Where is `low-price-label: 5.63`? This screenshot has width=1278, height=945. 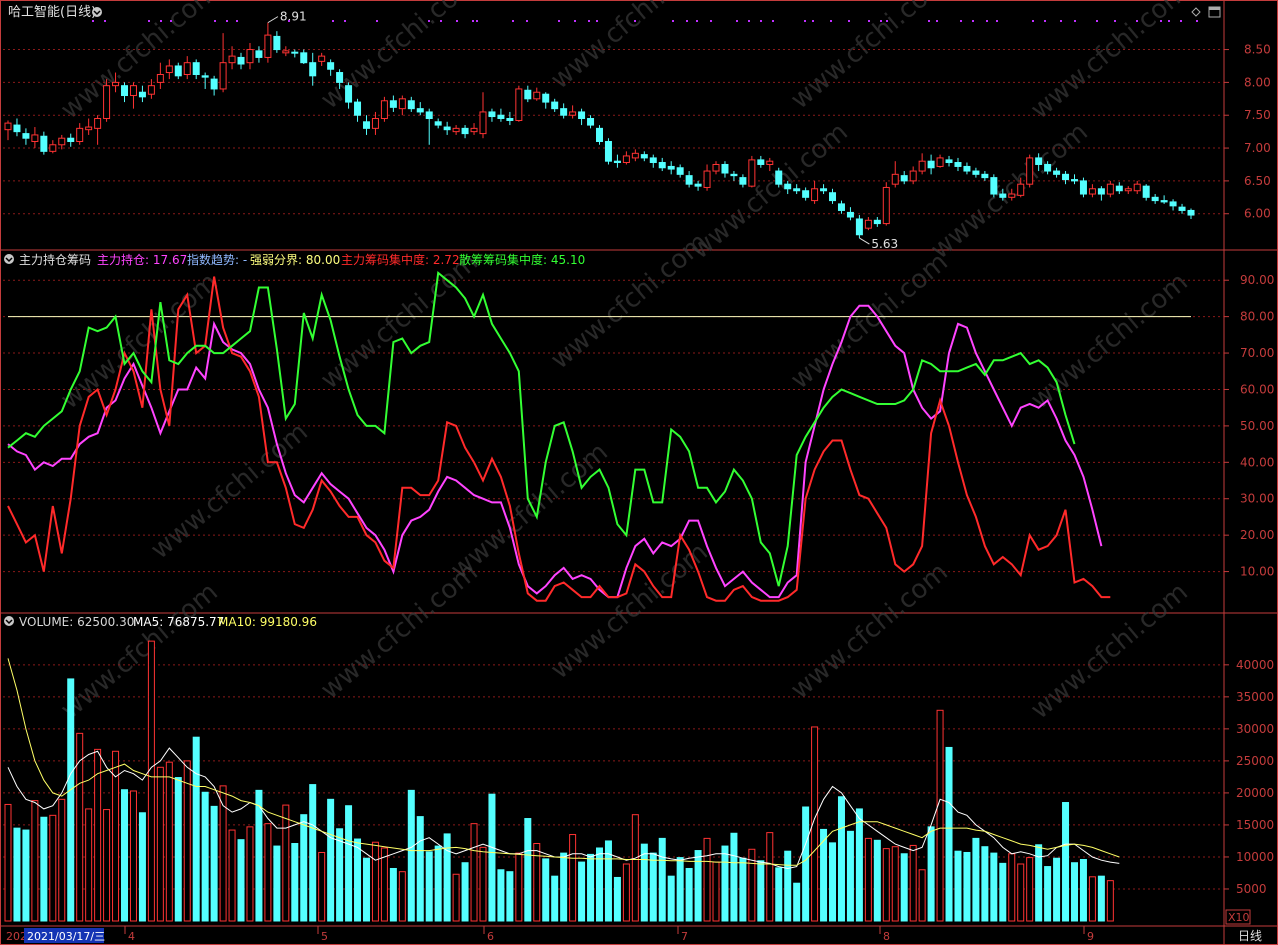 low-price-label: 5.63 is located at coordinates (884, 244).